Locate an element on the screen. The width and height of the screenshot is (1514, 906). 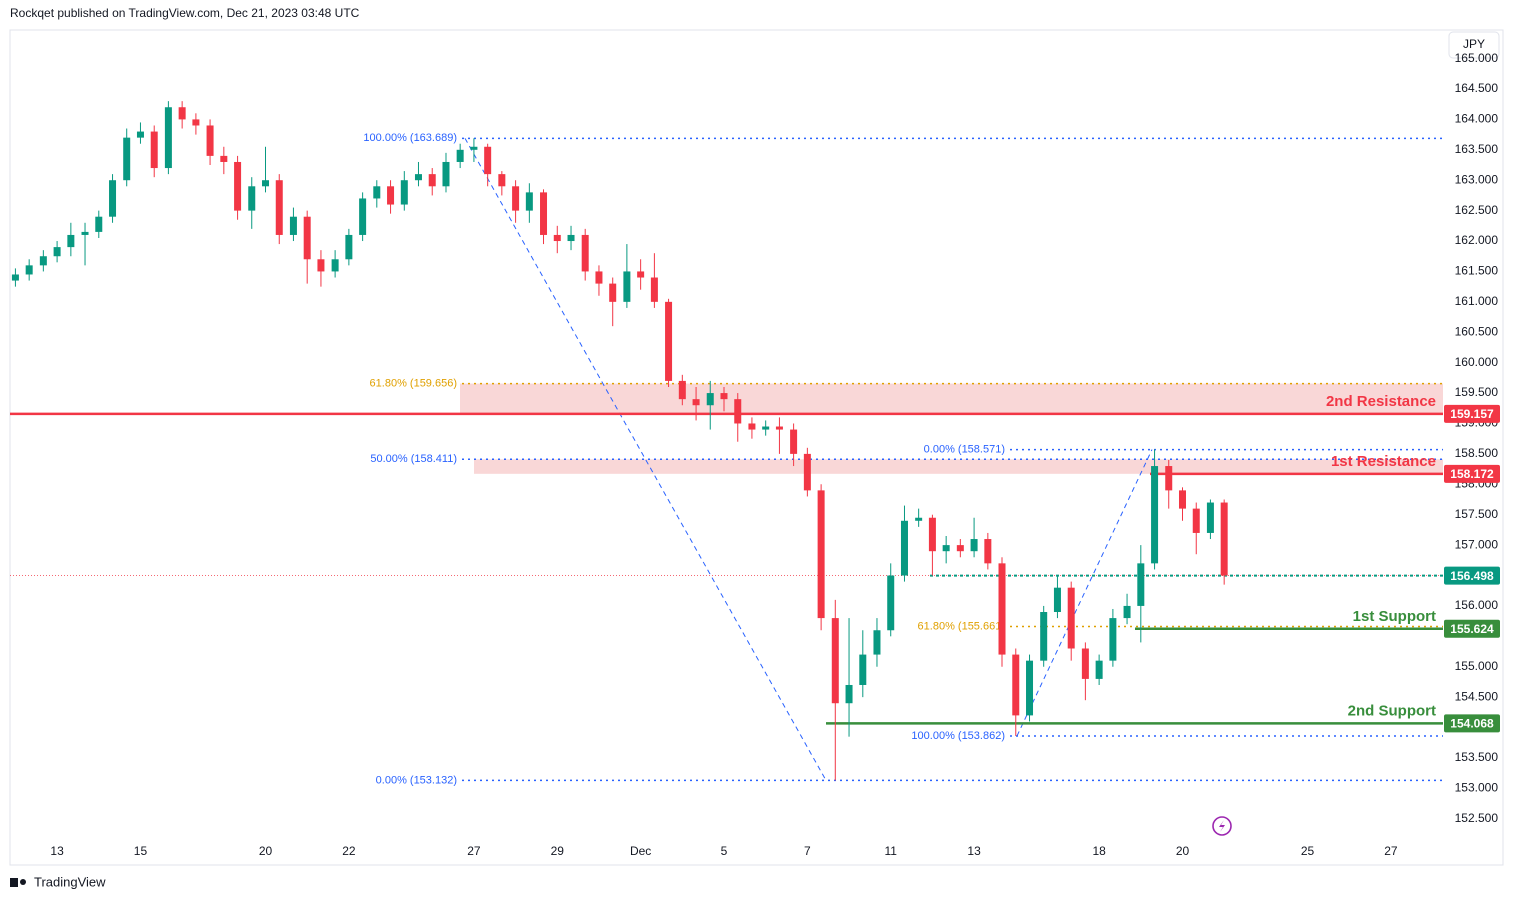
level-label: 1st Support is located at coordinates (1394, 616).